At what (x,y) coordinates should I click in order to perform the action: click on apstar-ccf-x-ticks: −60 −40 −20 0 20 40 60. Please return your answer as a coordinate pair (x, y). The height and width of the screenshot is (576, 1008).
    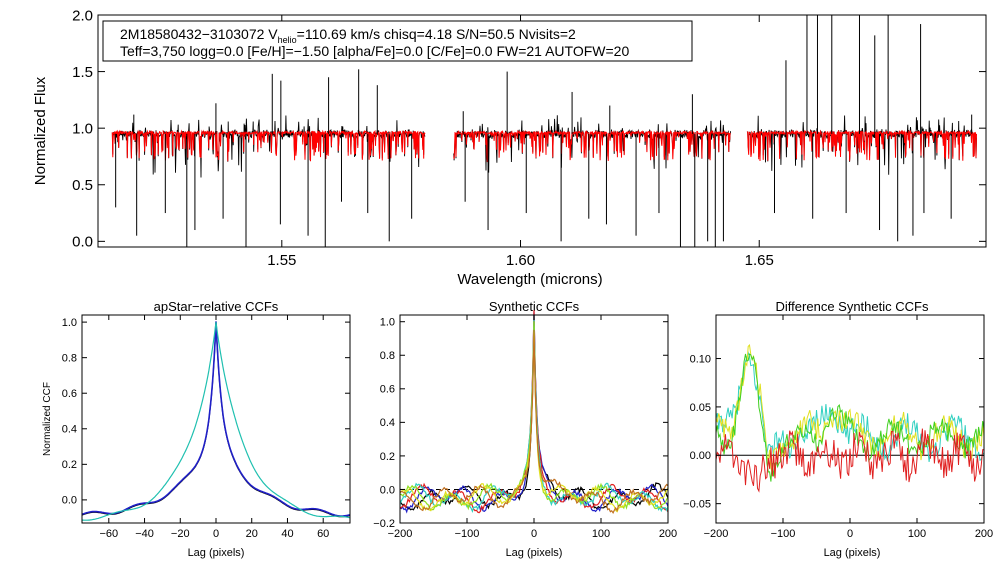
    Looking at the image, I should click on (214, 427).